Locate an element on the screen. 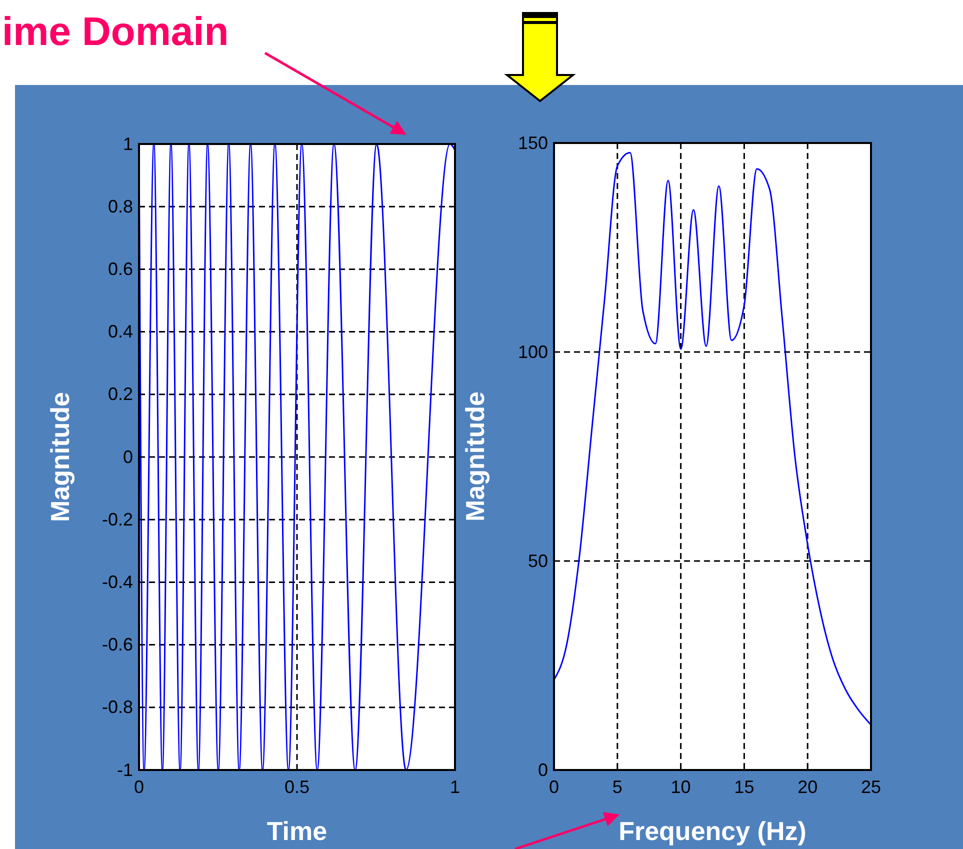  x-tick-label: 20 is located at coordinates (808, 786).